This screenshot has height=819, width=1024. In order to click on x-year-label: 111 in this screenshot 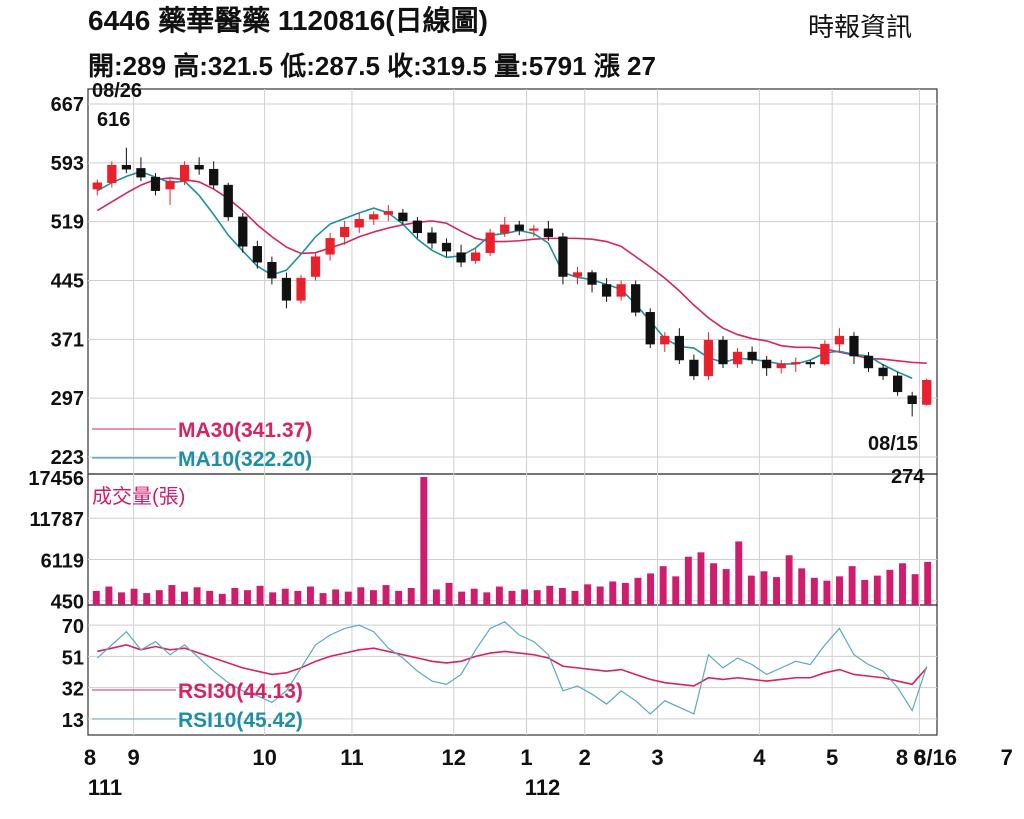, I will do `click(105, 787)`.